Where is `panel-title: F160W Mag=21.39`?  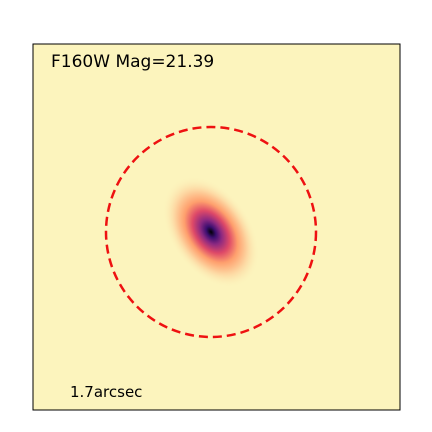 panel-title: F160W Mag=21.39 is located at coordinates (132, 62).